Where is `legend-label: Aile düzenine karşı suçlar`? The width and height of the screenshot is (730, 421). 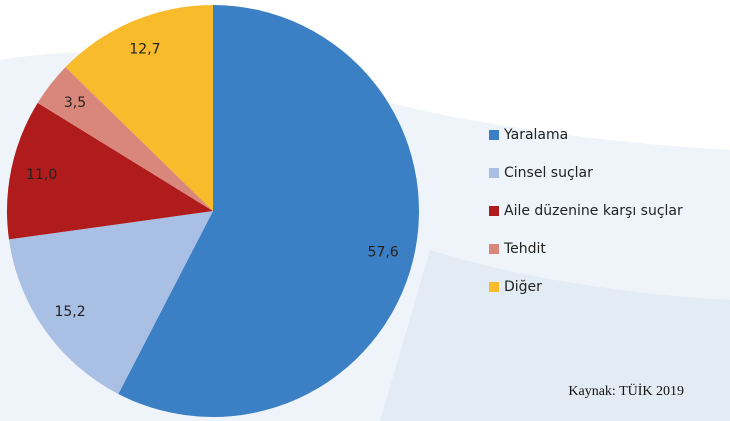
legend-label: Aile düzenine karşı suçlar is located at coordinates (593, 211).